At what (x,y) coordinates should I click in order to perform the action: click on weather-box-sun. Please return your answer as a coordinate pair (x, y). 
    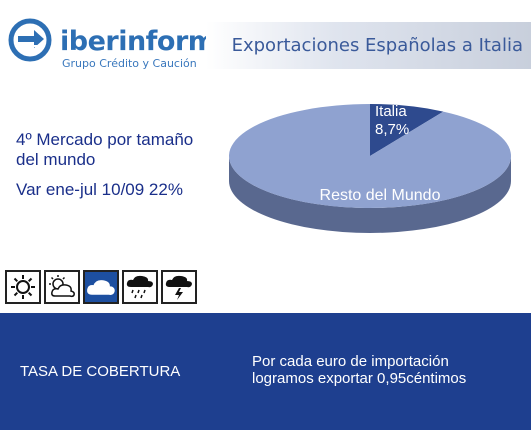
    Looking at the image, I should click on (23, 287).